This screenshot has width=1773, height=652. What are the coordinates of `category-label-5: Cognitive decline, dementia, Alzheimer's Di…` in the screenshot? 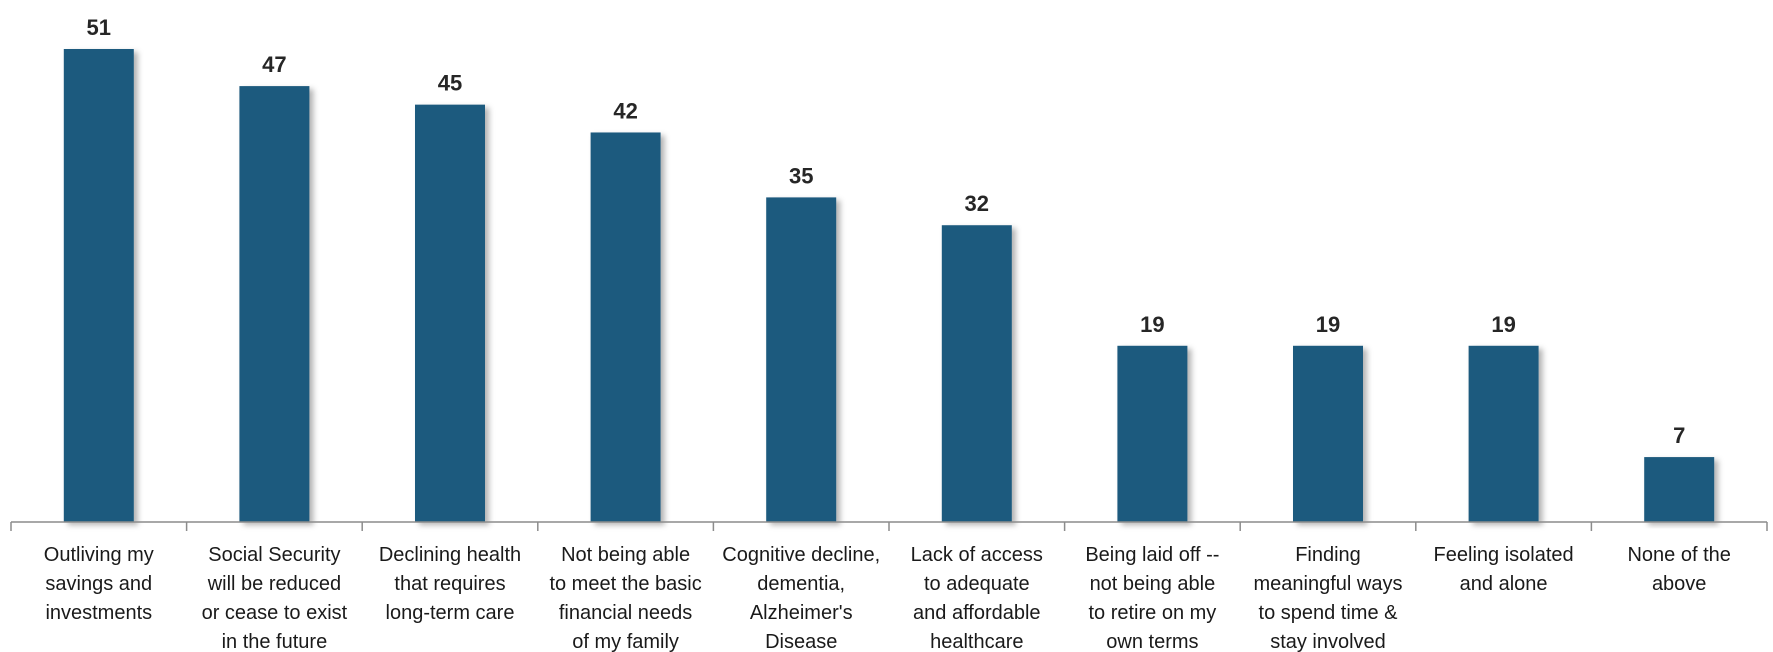 It's located at (801, 598).